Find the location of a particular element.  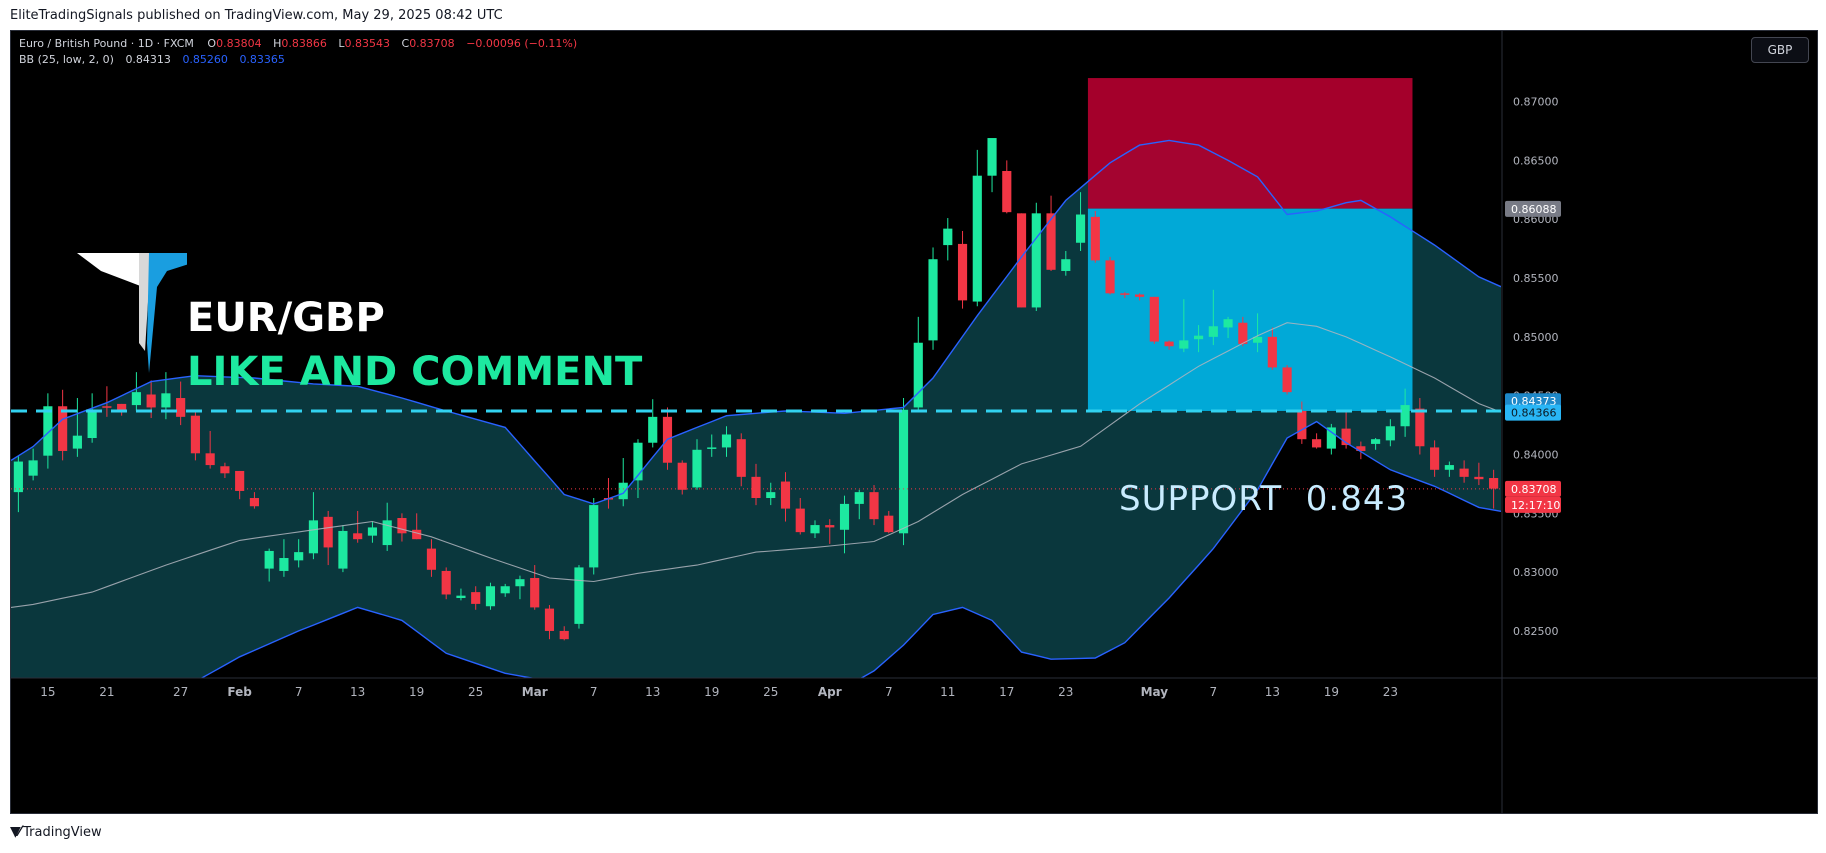

x-tick-label: 27 is located at coordinates (180, 692).